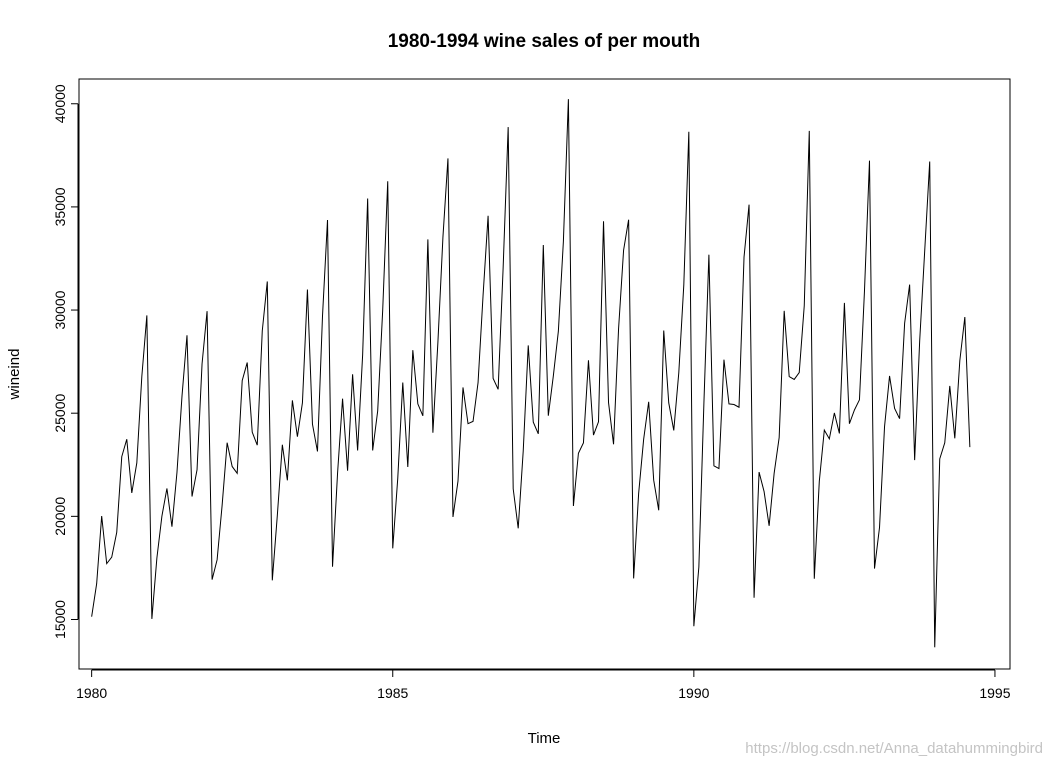 The width and height of the screenshot is (1051, 767). Describe the element at coordinates (994, 693) in the screenshot. I see `x-tick-label: 1995` at that location.